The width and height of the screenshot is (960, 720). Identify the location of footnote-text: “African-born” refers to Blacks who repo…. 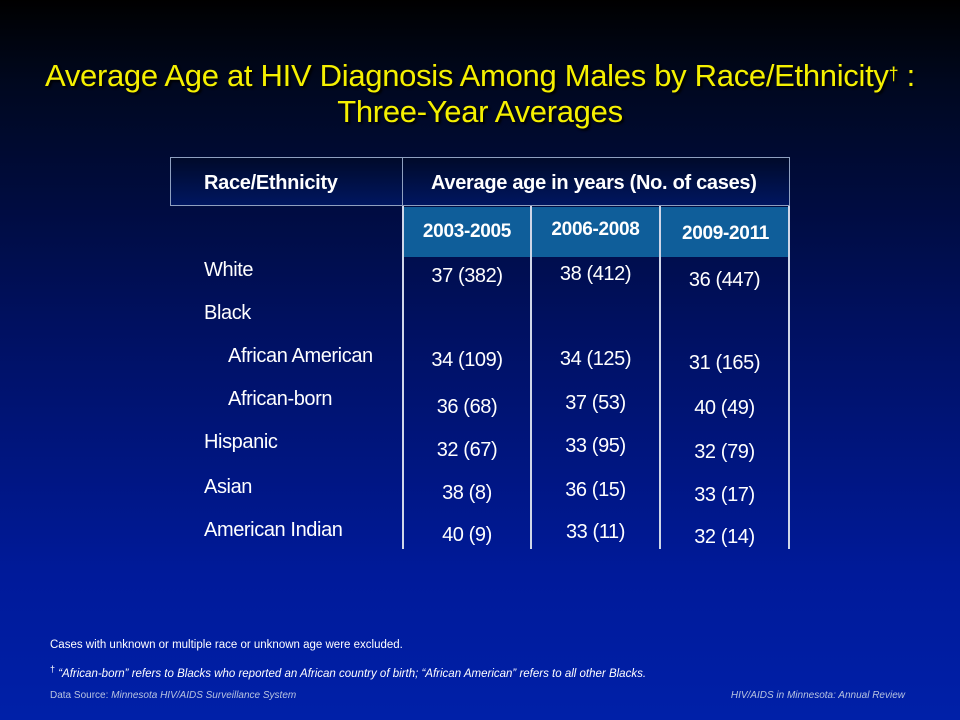
(352, 673).